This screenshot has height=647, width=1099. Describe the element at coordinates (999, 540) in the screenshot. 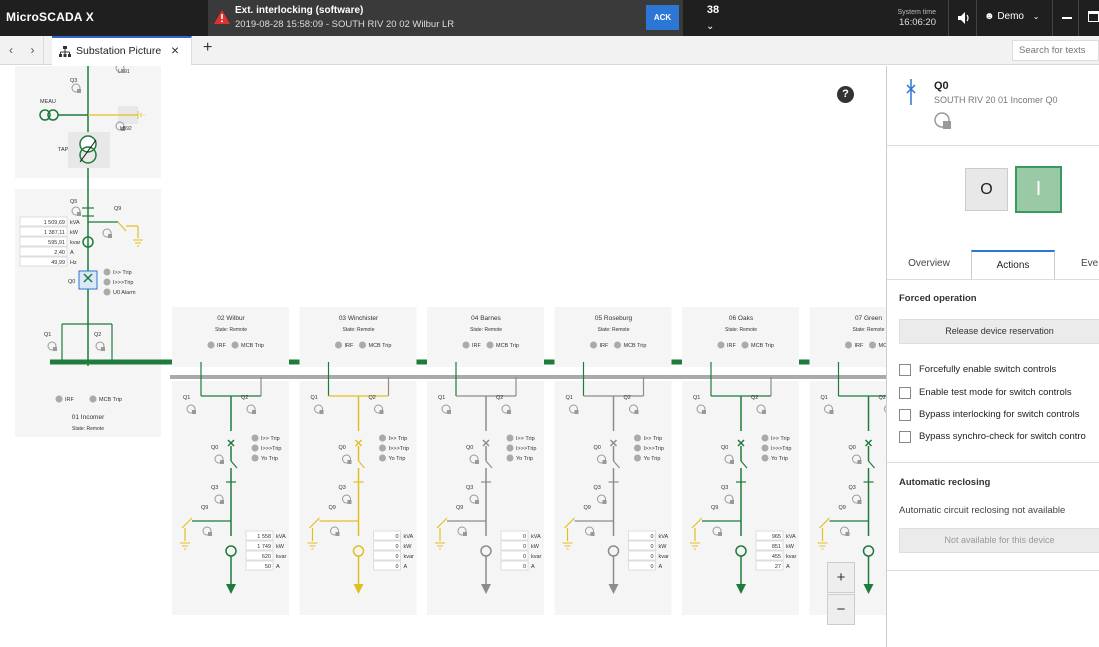

I see `reclosing-button: Not available for this device` at that location.